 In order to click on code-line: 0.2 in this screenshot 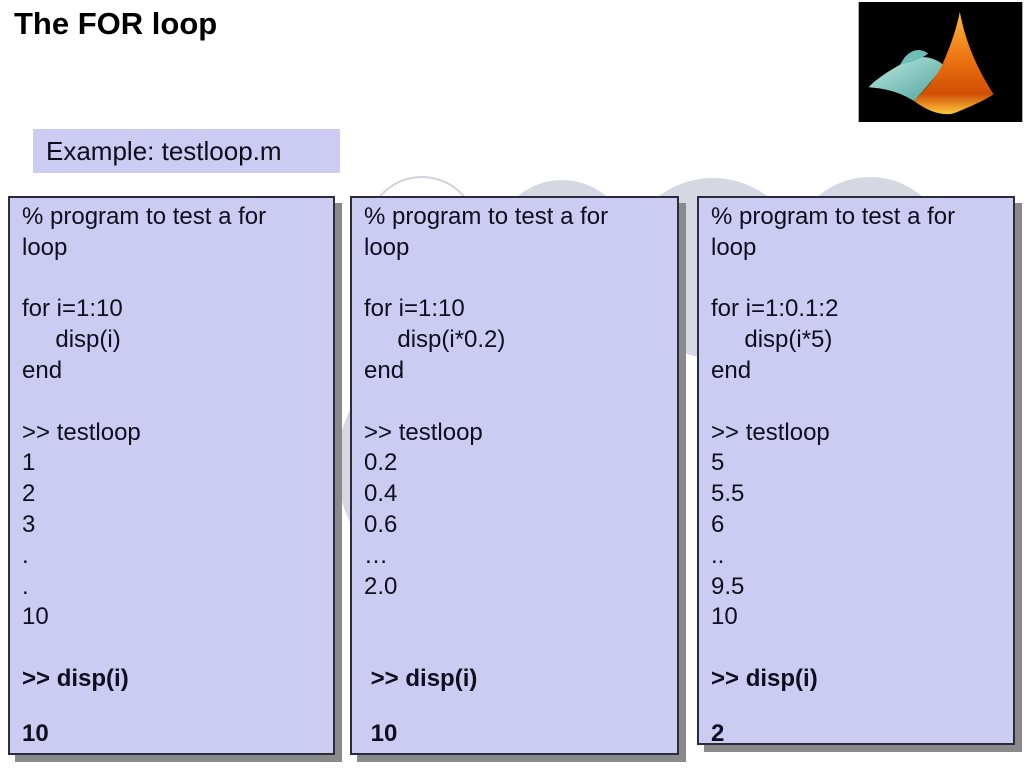, I will do `click(381, 463)`.